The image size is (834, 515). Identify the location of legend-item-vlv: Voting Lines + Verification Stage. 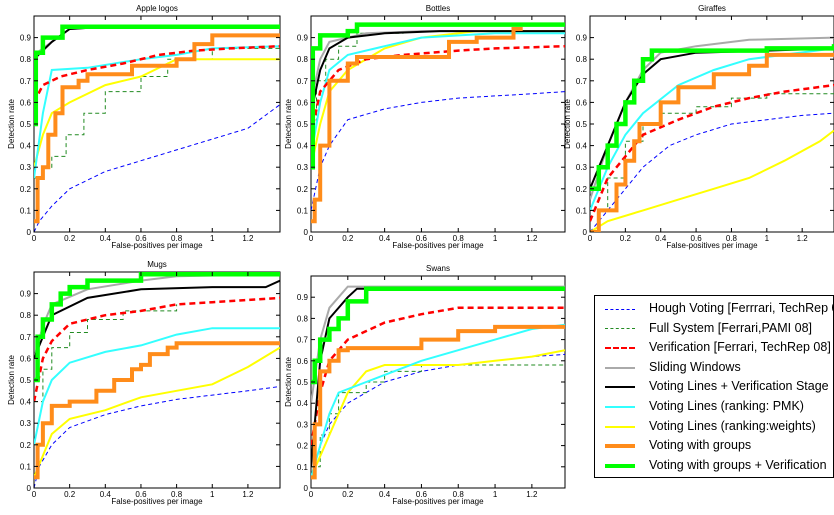
(714, 388).